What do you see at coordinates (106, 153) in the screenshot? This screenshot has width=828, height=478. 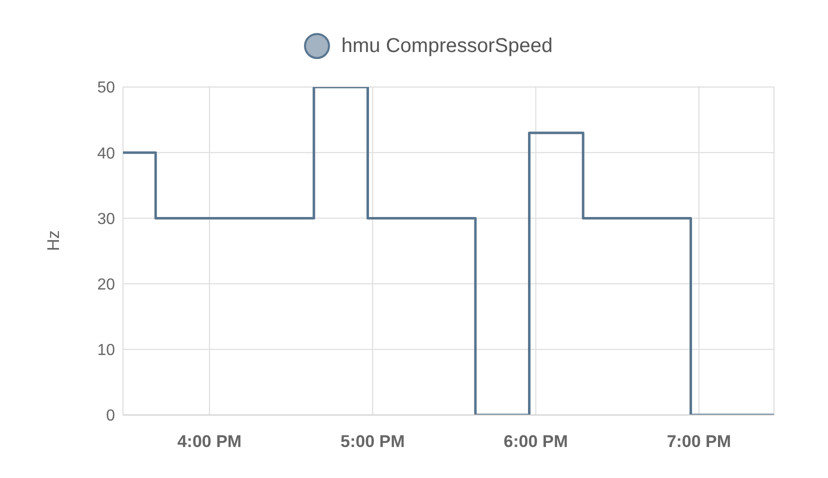 I see `y-tick-label: 40` at bounding box center [106, 153].